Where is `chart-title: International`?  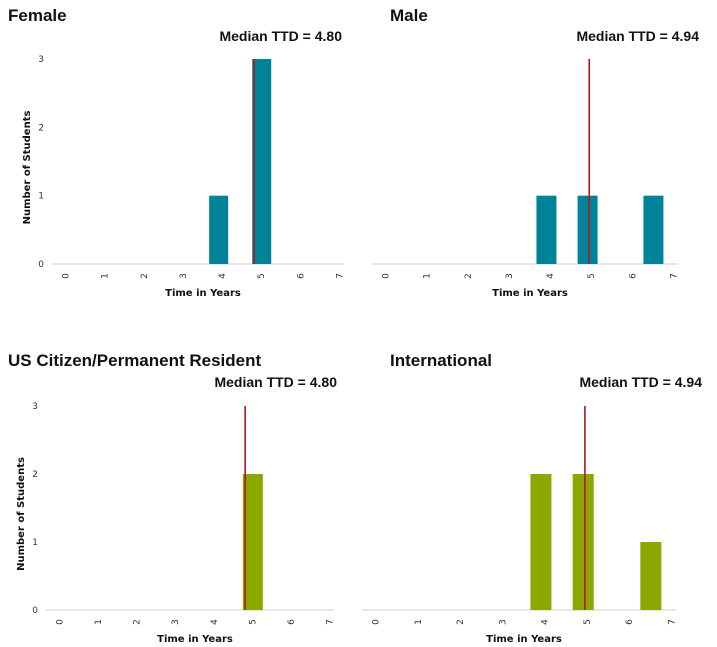 chart-title: International is located at coordinates (441, 360).